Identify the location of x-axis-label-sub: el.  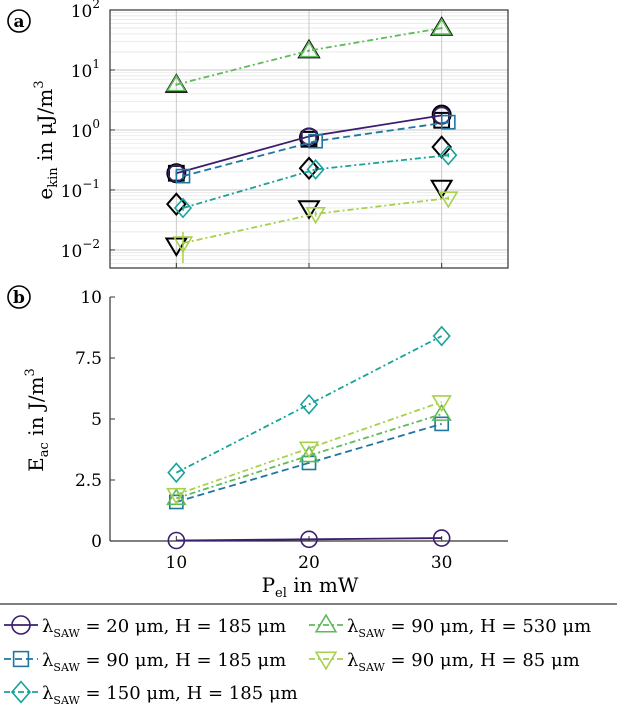
(281, 593).